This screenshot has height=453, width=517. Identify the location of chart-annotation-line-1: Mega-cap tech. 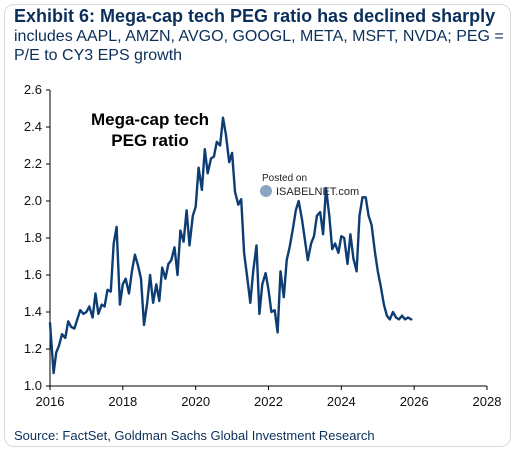
(150, 119).